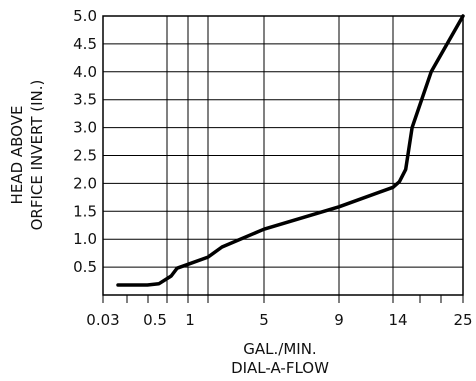 This screenshot has height=381, width=476. I want to click on y-tick-label-1: 1.0, so click(85, 239).